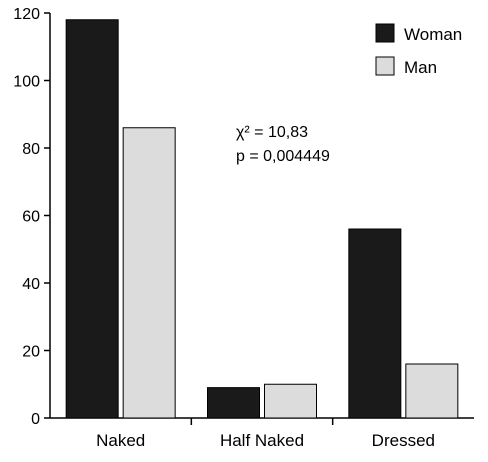  What do you see at coordinates (120, 440) in the screenshot?
I see `category-label: Naked` at bounding box center [120, 440].